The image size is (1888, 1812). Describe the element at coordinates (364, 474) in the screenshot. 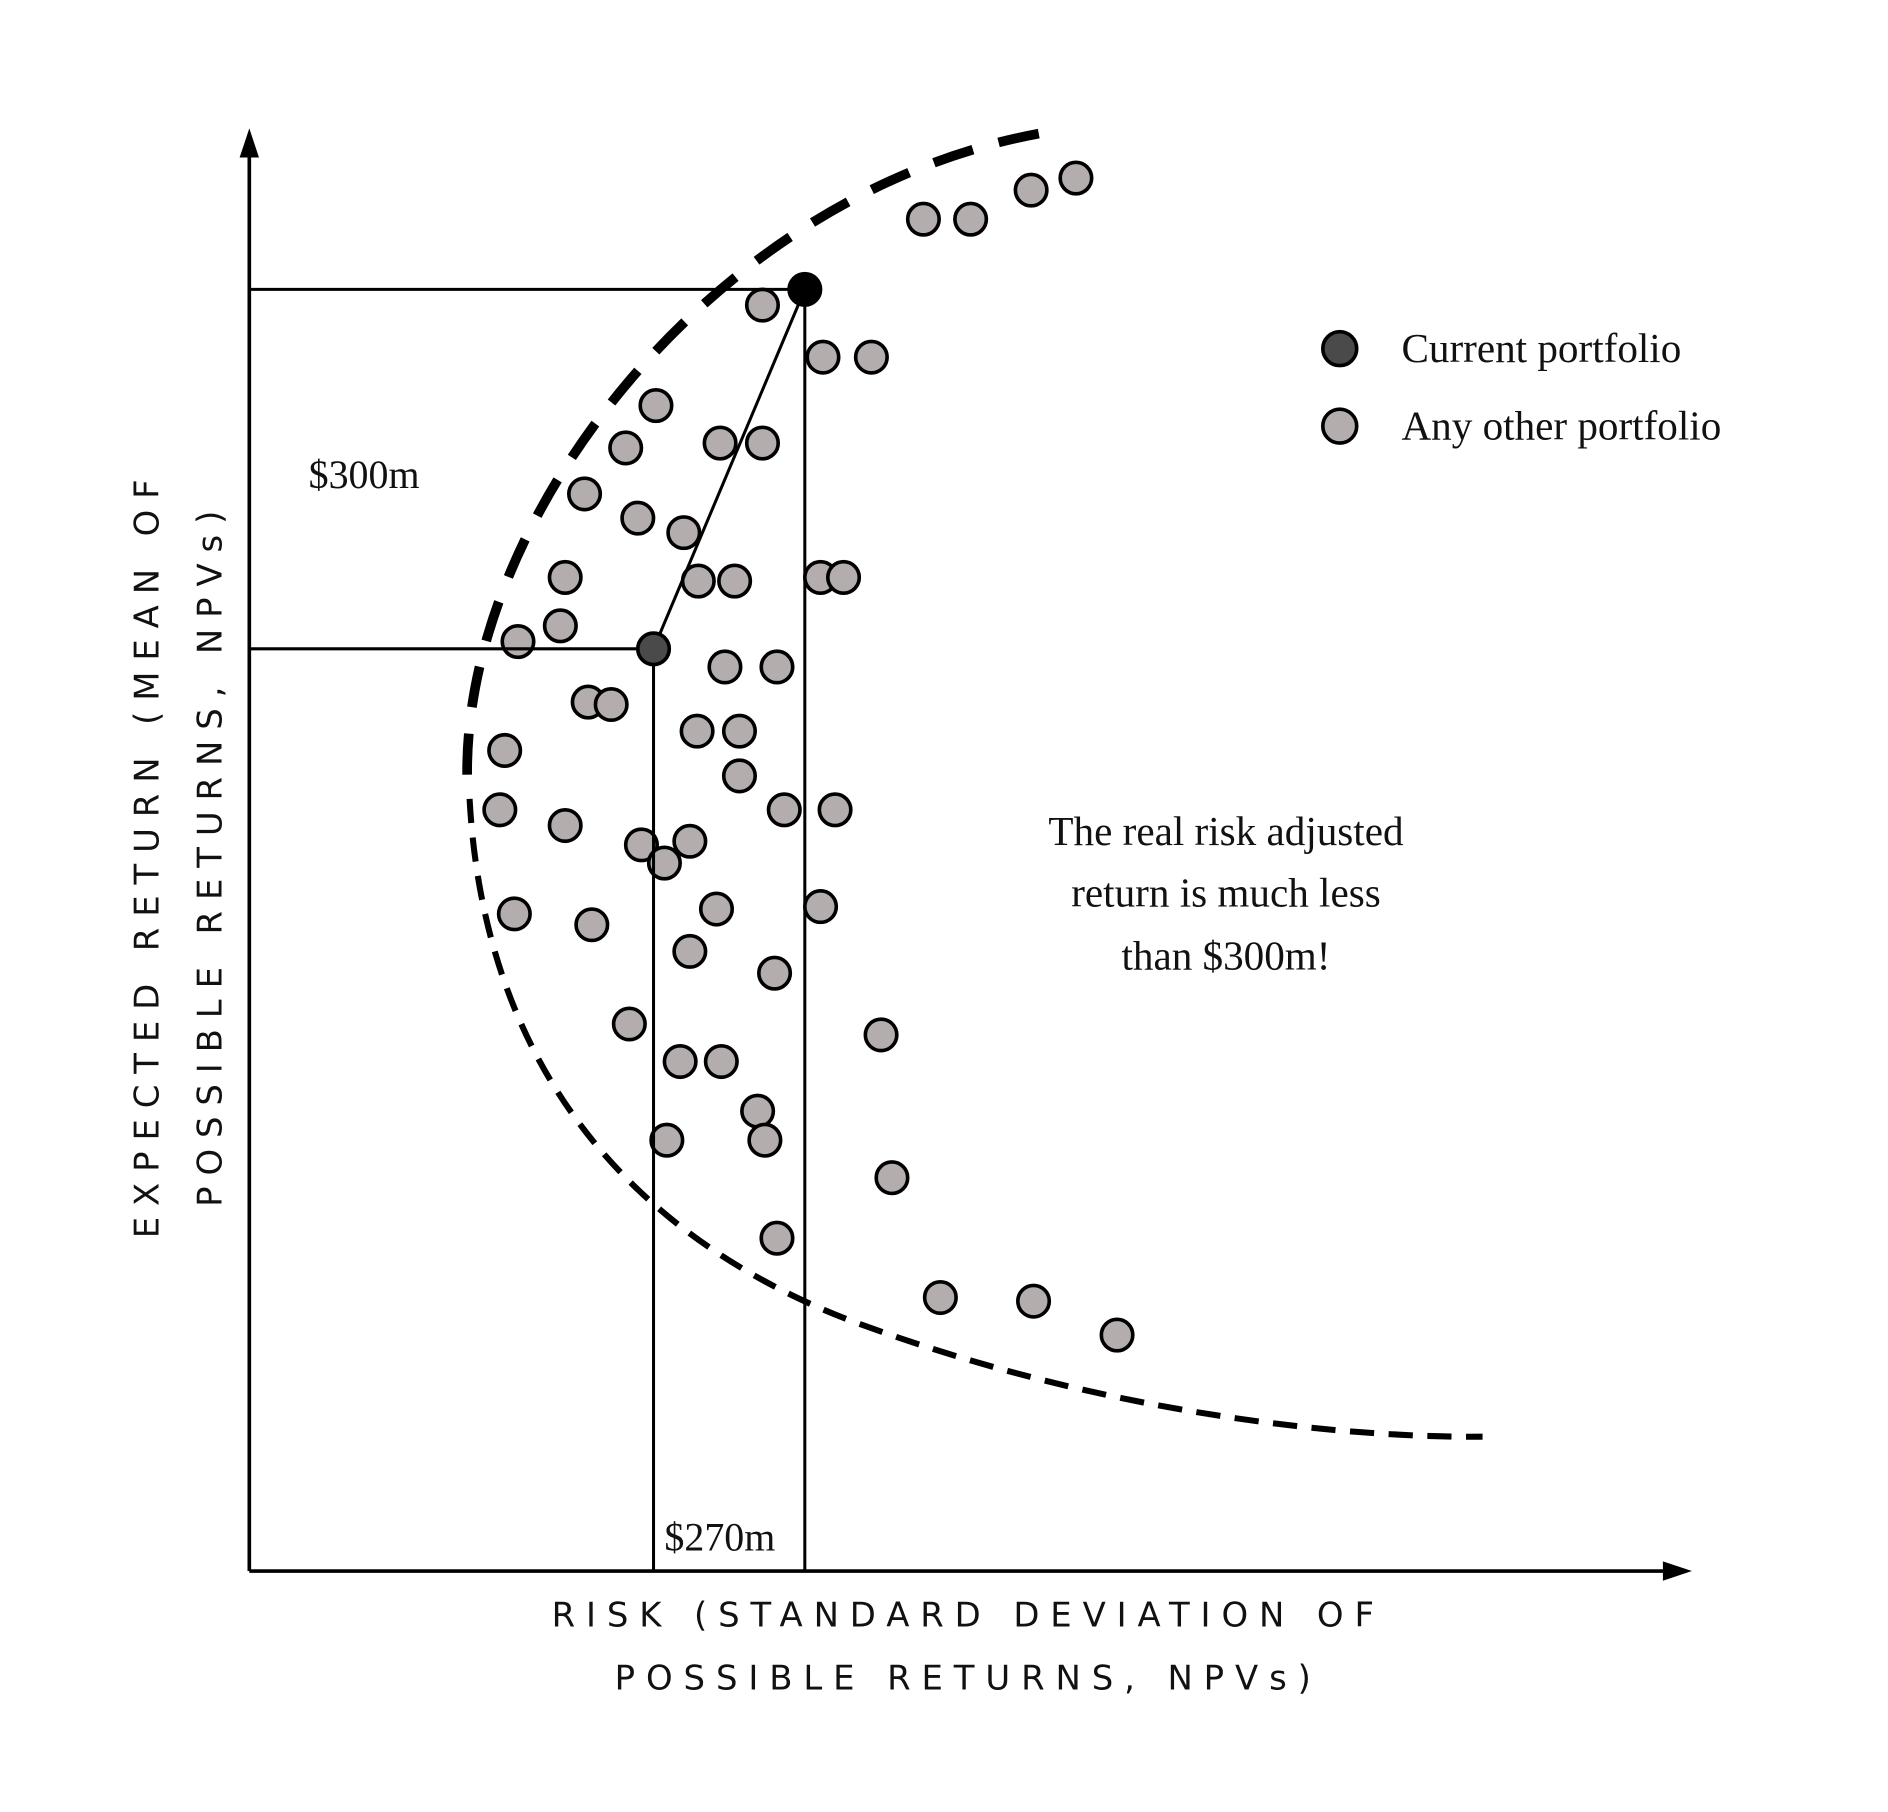

I see `expected-return-label: $300m` at that location.